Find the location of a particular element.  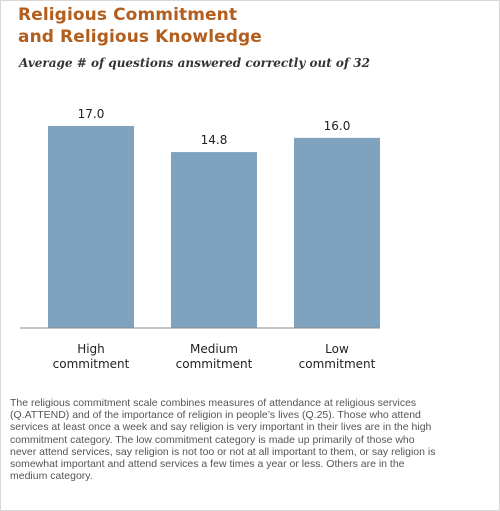

category-label: Low is located at coordinates (337, 349).